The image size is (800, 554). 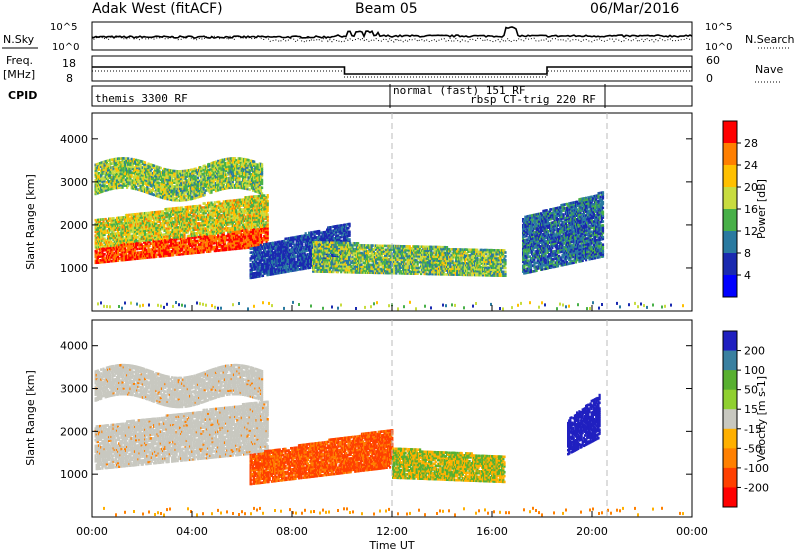 What do you see at coordinates (65, 47) in the screenshot?
I see `nsky-tick-low: 10^0` at bounding box center [65, 47].